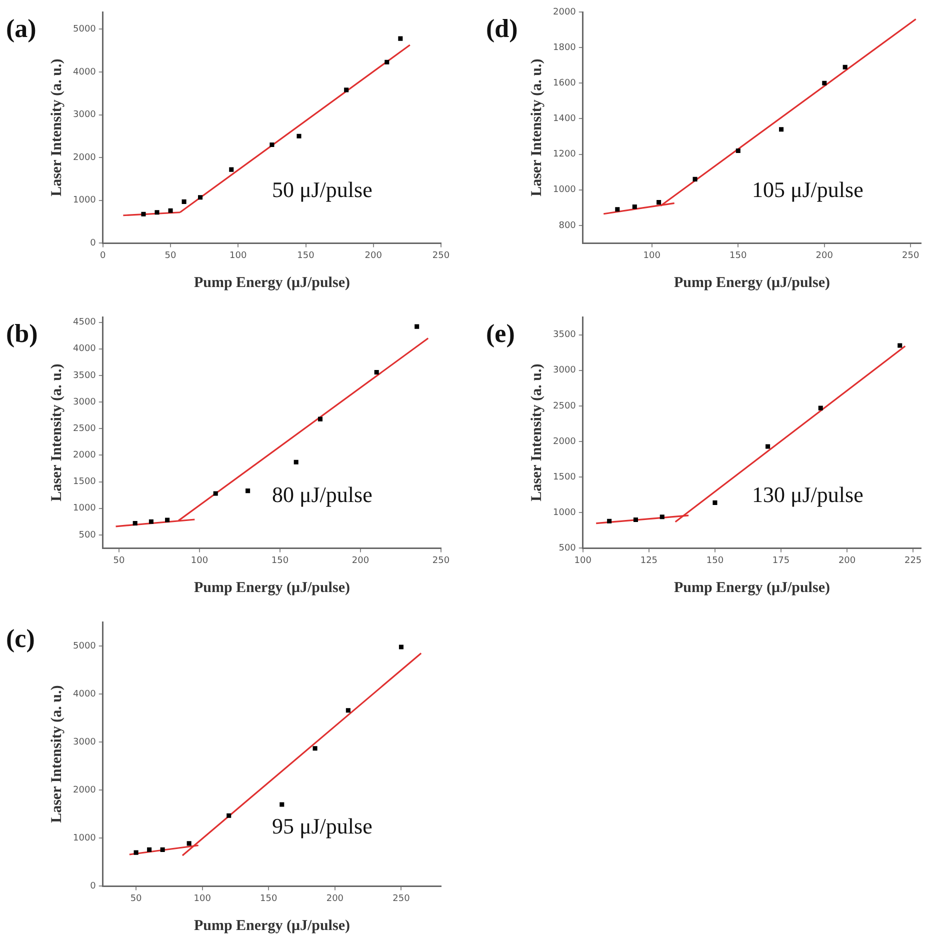 The width and height of the screenshot is (938, 943). I want to click on annotation: 80 μJ/pulse, so click(322, 494).